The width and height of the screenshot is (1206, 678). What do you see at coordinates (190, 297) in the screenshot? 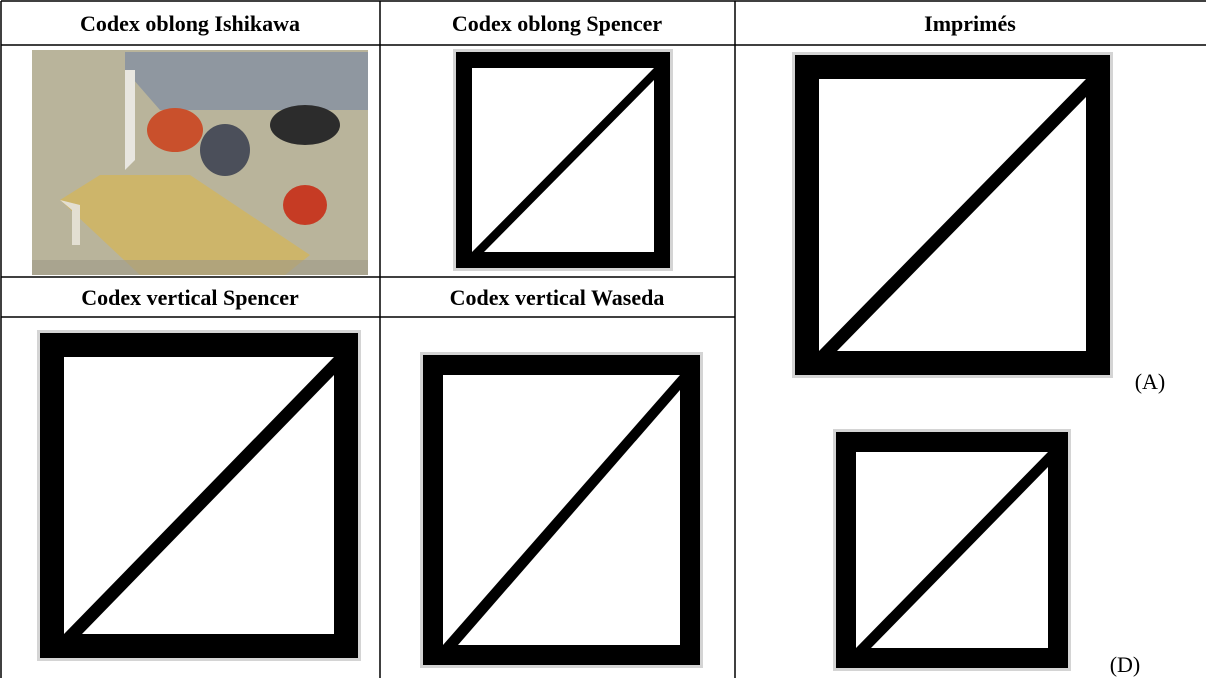
I see `column-header: Codex vertical Spencer` at bounding box center [190, 297].